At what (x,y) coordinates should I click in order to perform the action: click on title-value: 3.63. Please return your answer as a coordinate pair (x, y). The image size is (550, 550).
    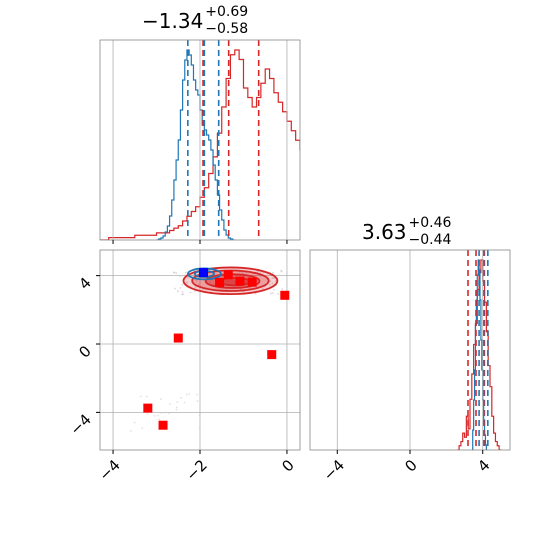
    Looking at the image, I should click on (384, 232).